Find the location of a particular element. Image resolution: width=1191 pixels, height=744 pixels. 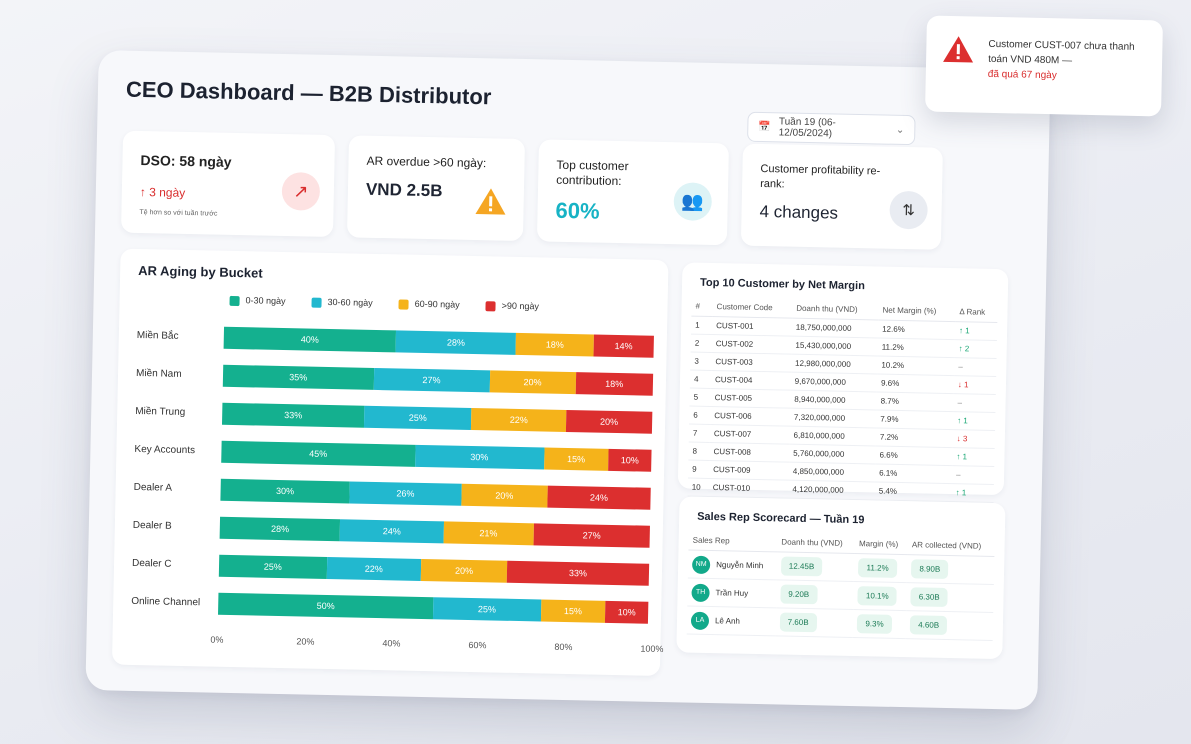

aging-bar: 50% 25% 15% 10% is located at coordinates (433, 608).